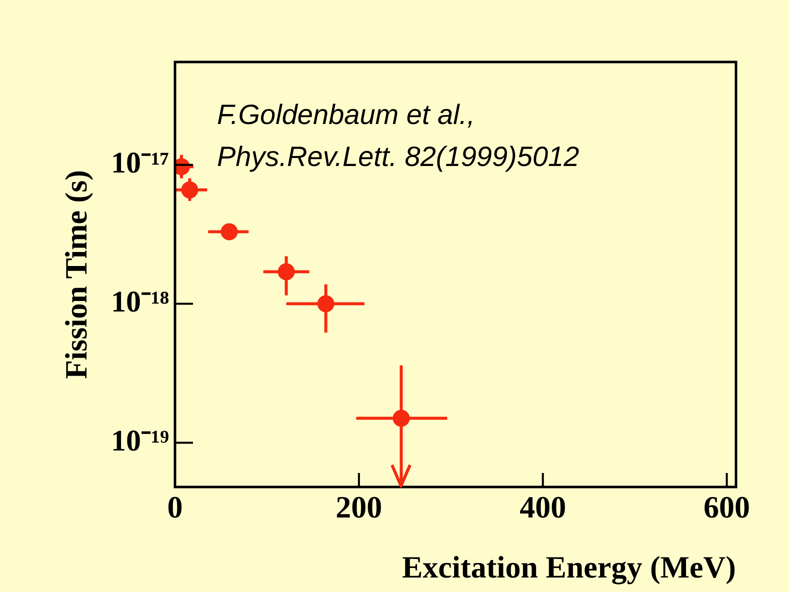  I want to click on y-tick-label: 10⁻¹⁷, so click(140, 163).